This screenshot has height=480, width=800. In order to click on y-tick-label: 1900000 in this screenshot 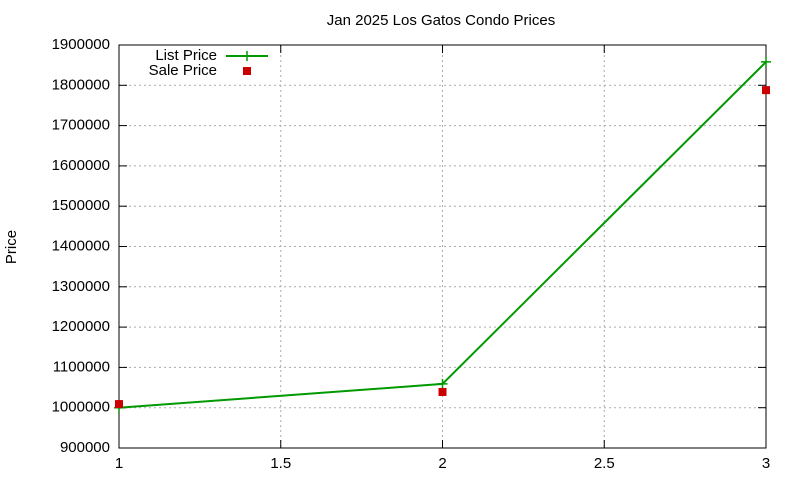, I will do `click(81, 44)`.